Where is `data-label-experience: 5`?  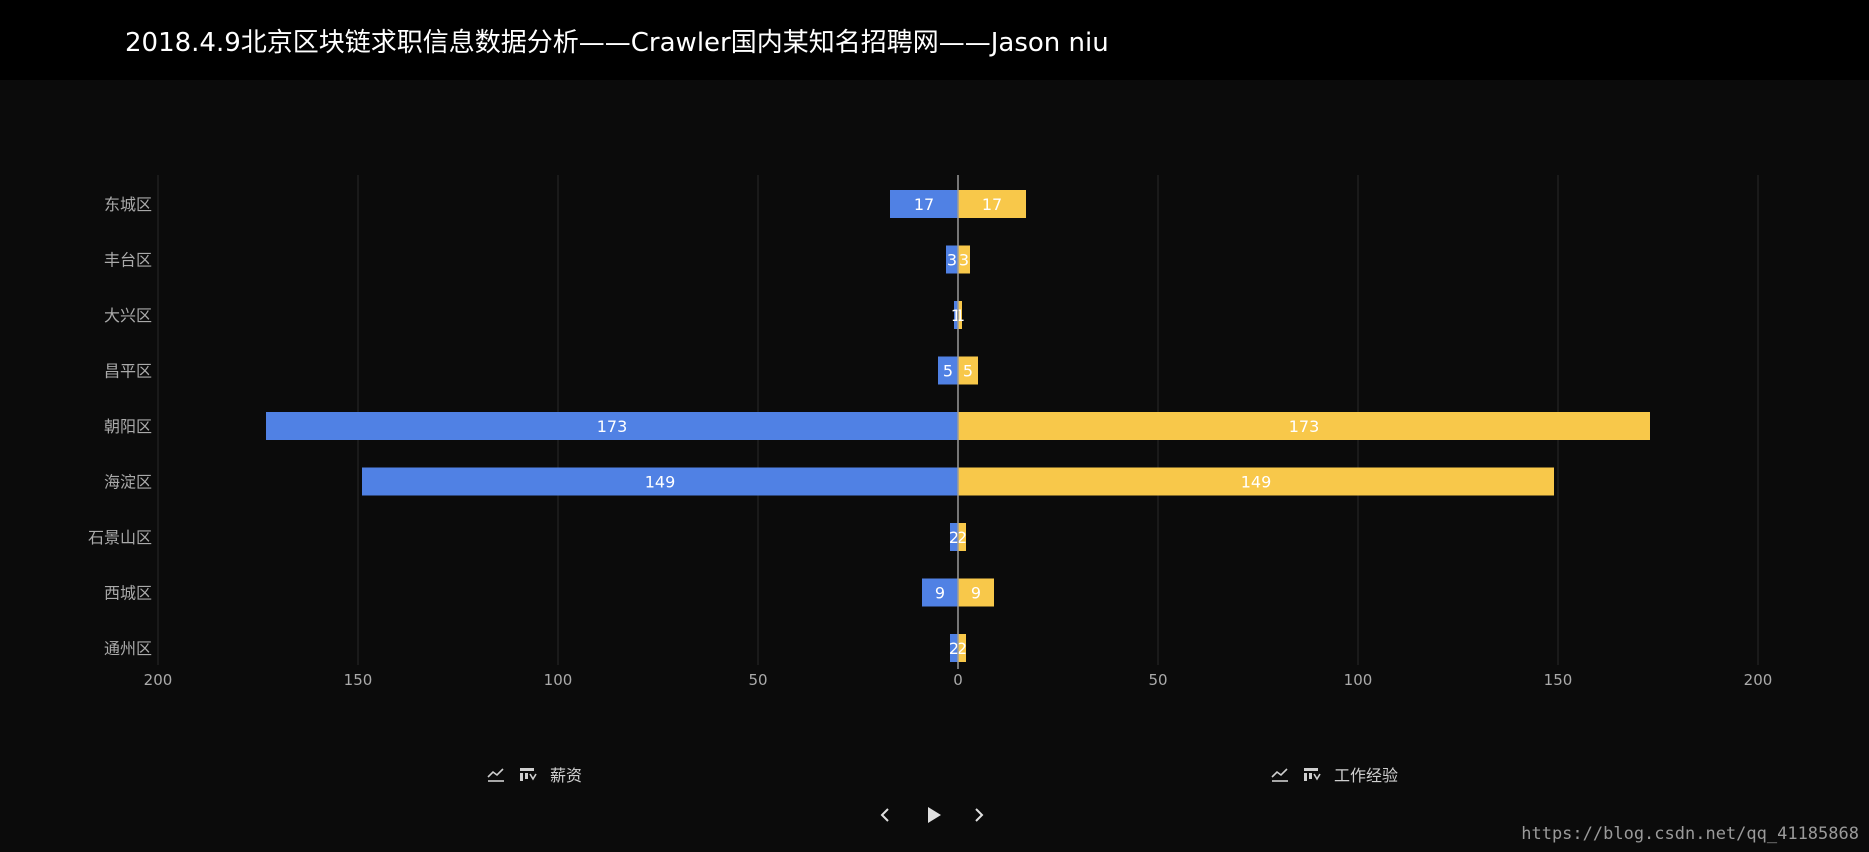 data-label-experience: 5 is located at coordinates (968, 371).